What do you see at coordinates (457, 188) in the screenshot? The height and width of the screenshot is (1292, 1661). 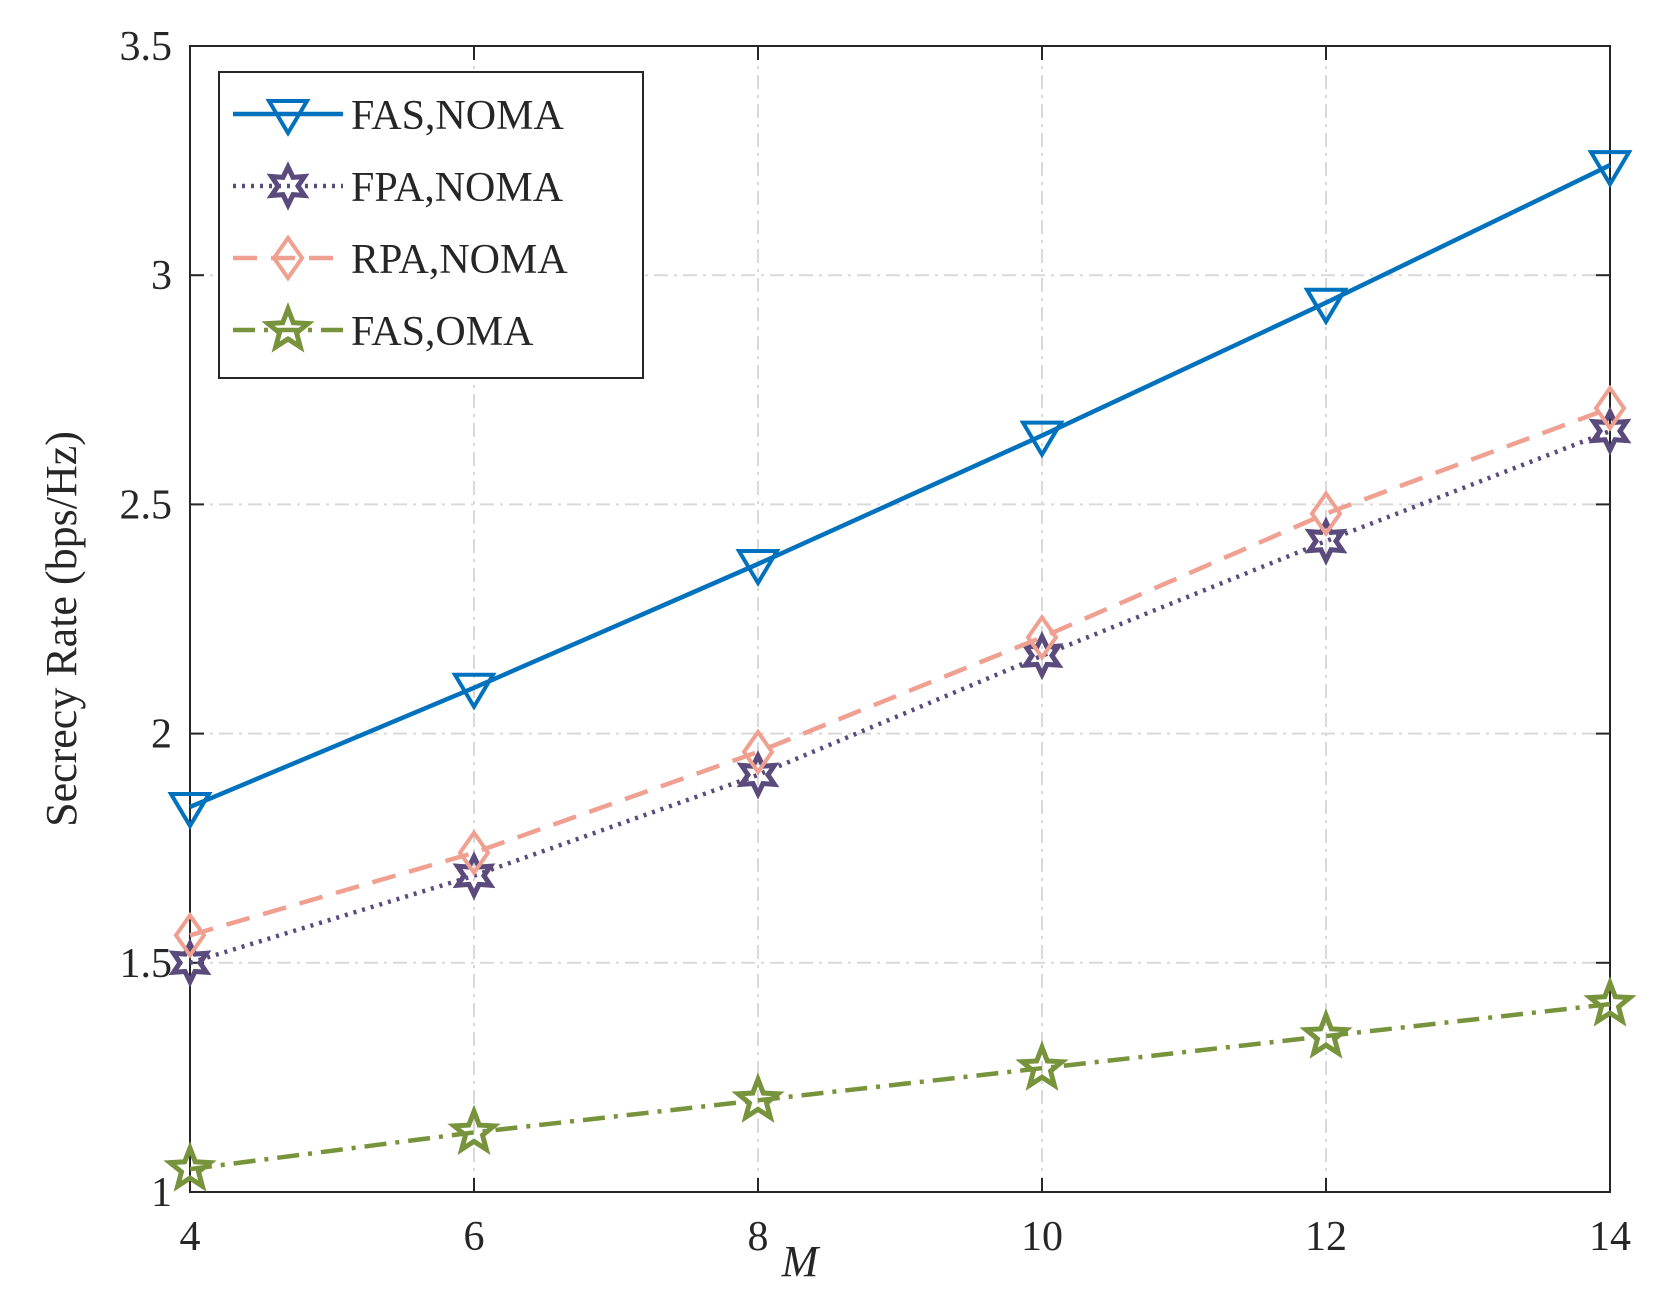 I see `legend-label: FPA,NOMA` at bounding box center [457, 188].